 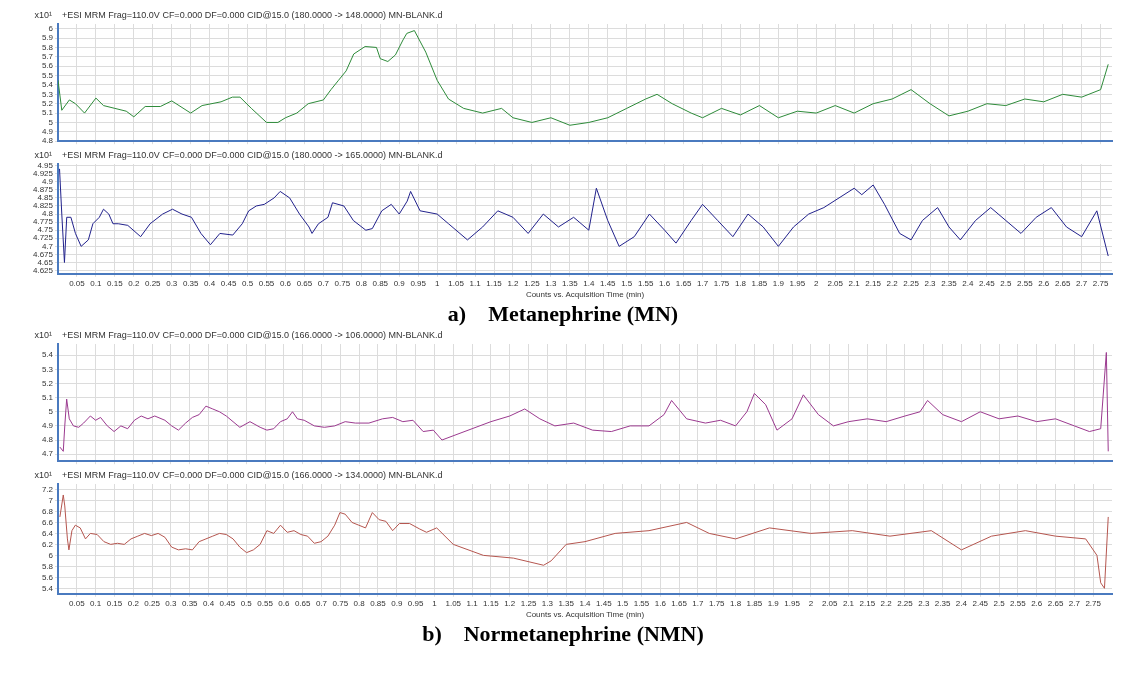 What do you see at coordinates (209, 603) in the screenshot?
I see `x-tick-label: 0.4` at bounding box center [209, 603].